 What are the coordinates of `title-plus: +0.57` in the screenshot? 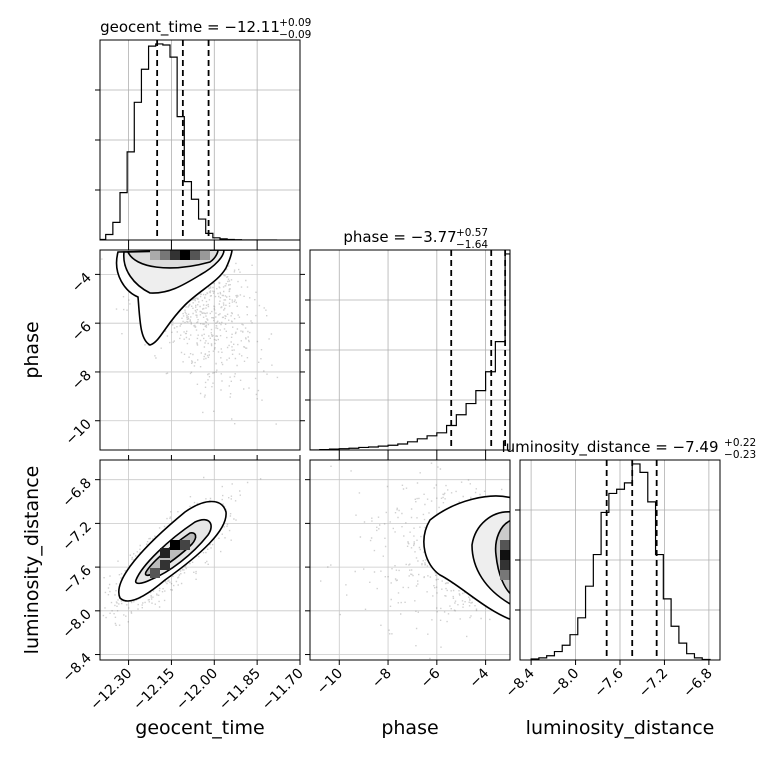 It's located at (472, 233).